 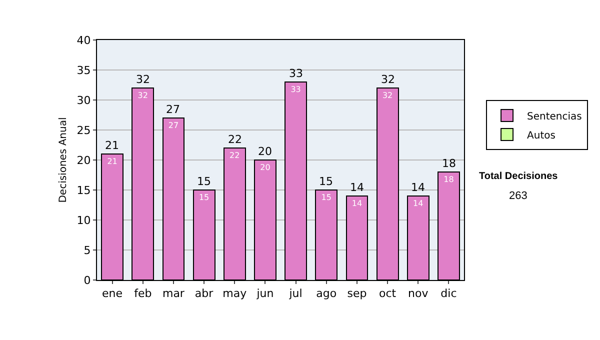 What do you see at coordinates (387, 293) in the screenshot?
I see `x-tick-label: oct` at bounding box center [387, 293].